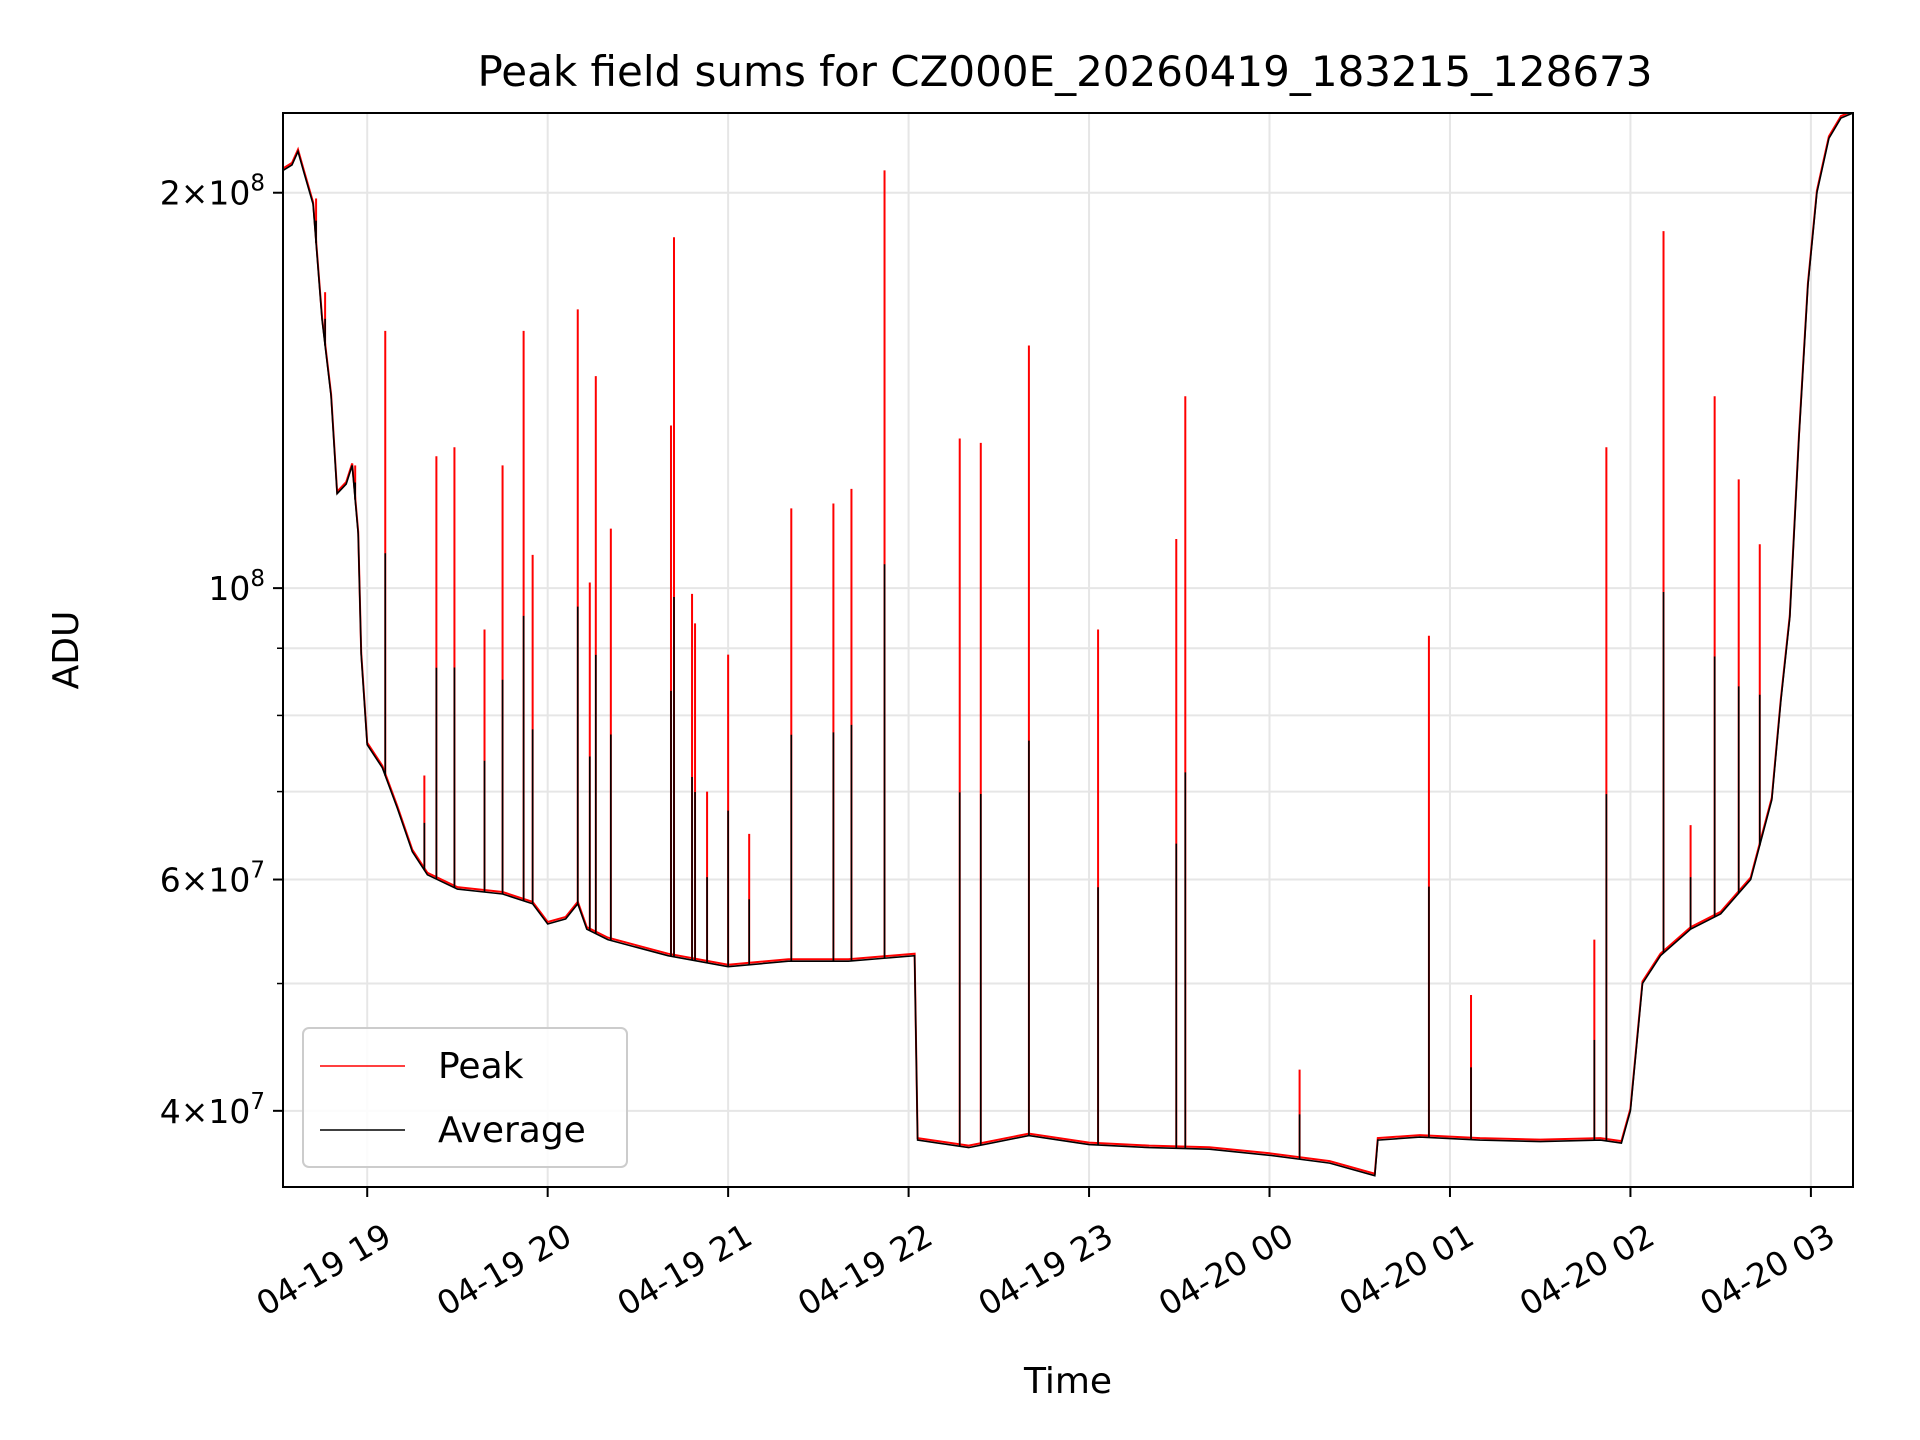 The image size is (1920, 1440). I want to click on y-tick-label: 4×107, so click(212, 1110).